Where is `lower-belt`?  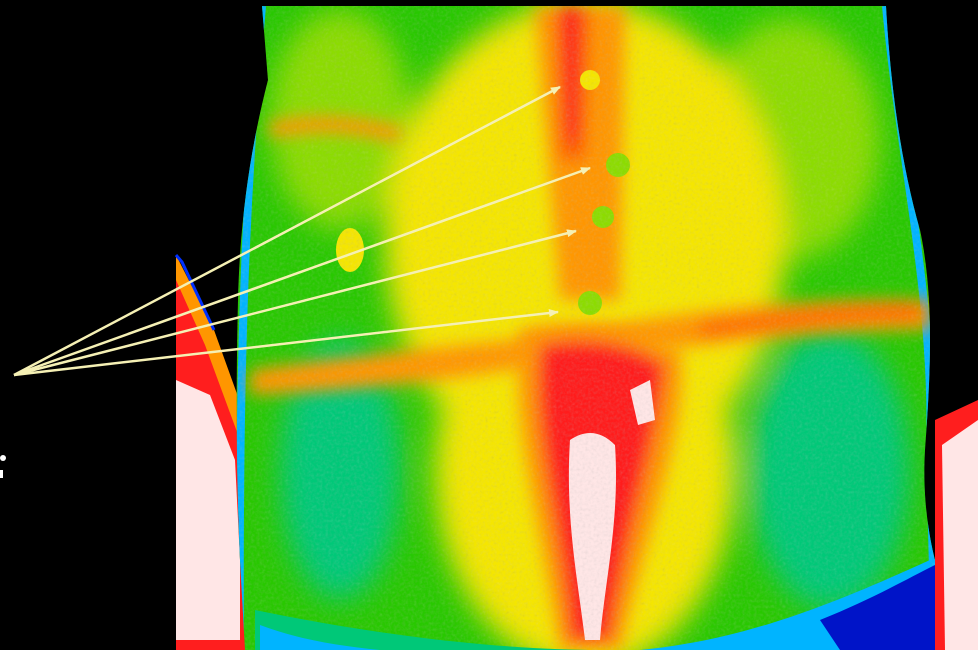 lower-belt is located at coordinates (595, 605).